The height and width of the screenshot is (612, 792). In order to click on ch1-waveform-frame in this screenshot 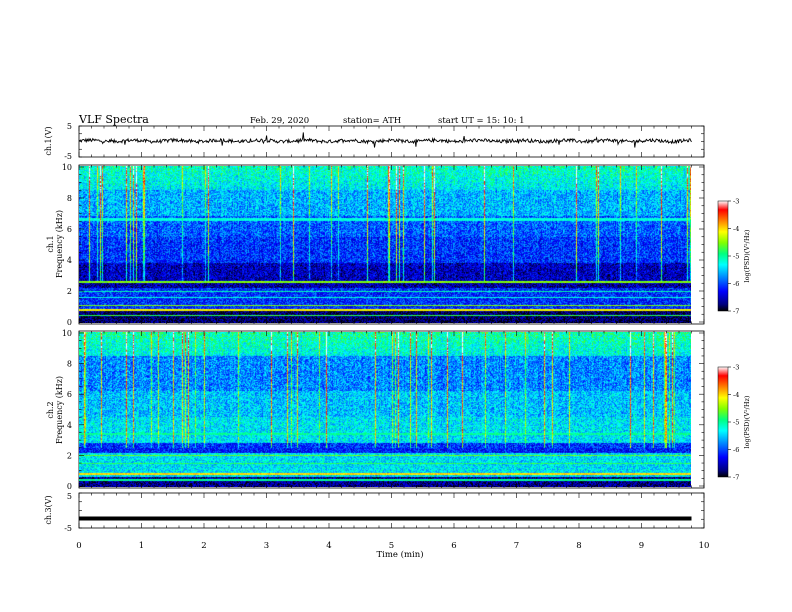, I will do `click(391, 141)`.